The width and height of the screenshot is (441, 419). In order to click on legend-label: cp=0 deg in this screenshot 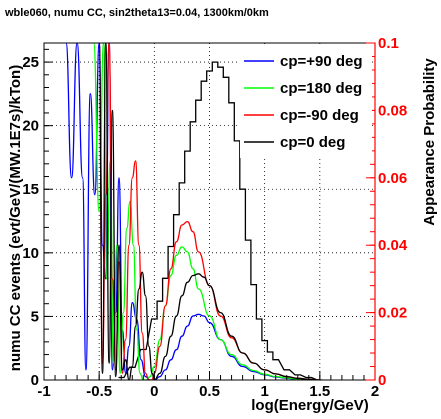, I will do `click(312, 142)`.